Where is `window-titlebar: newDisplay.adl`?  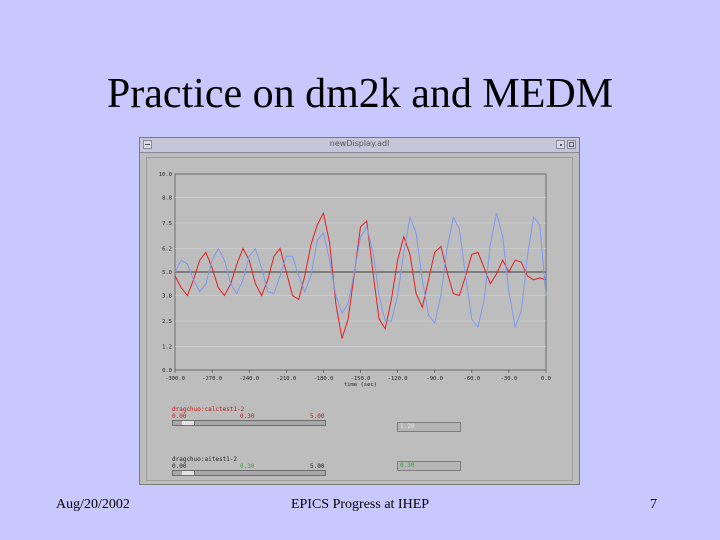 window-titlebar: newDisplay.adl is located at coordinates (359, 145).